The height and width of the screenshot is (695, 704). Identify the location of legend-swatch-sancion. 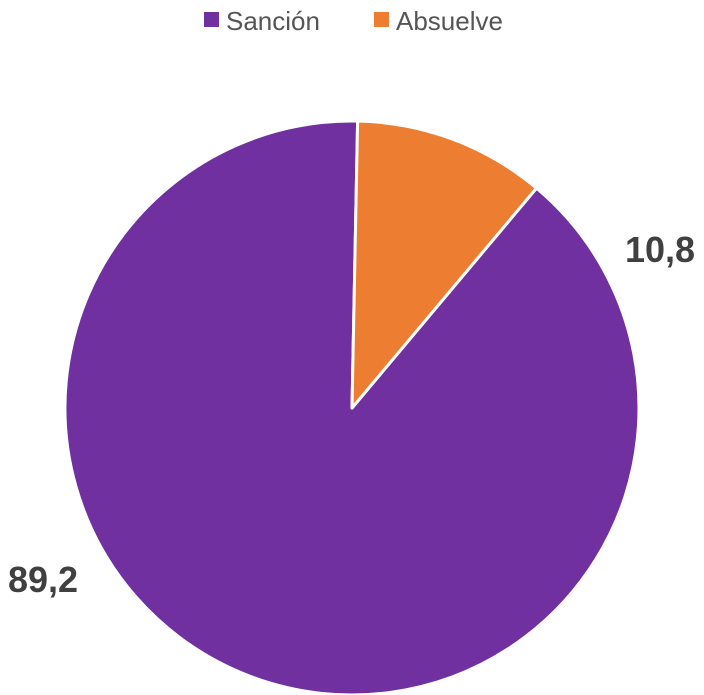
(211, 19).